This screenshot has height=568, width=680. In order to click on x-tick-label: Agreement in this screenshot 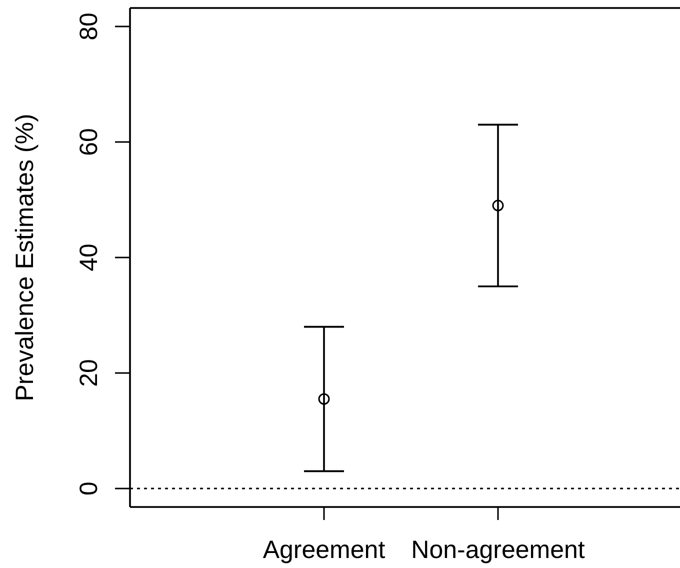, I will do `click(324, 550)`.